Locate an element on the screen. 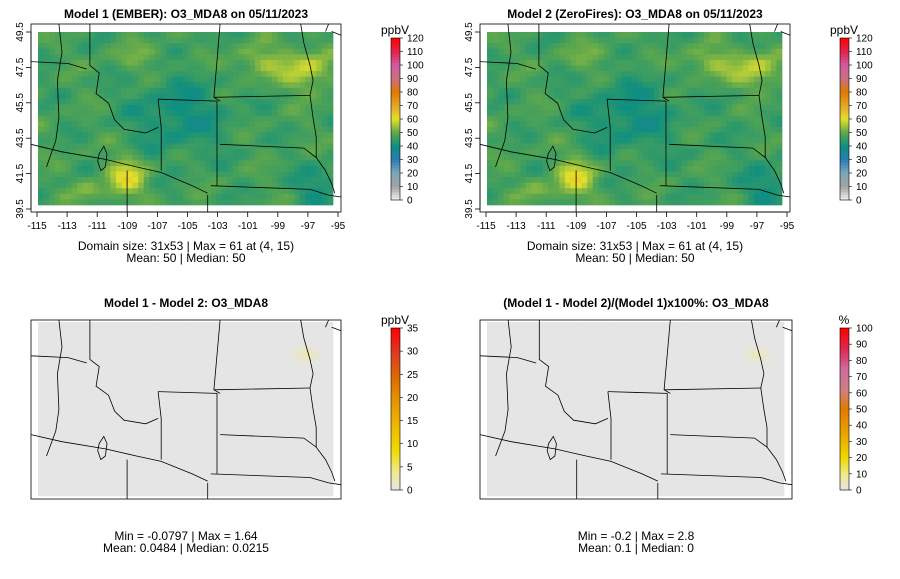 The image size is (900, 579). colorbar-swatch is located at coordinates (395, 142).